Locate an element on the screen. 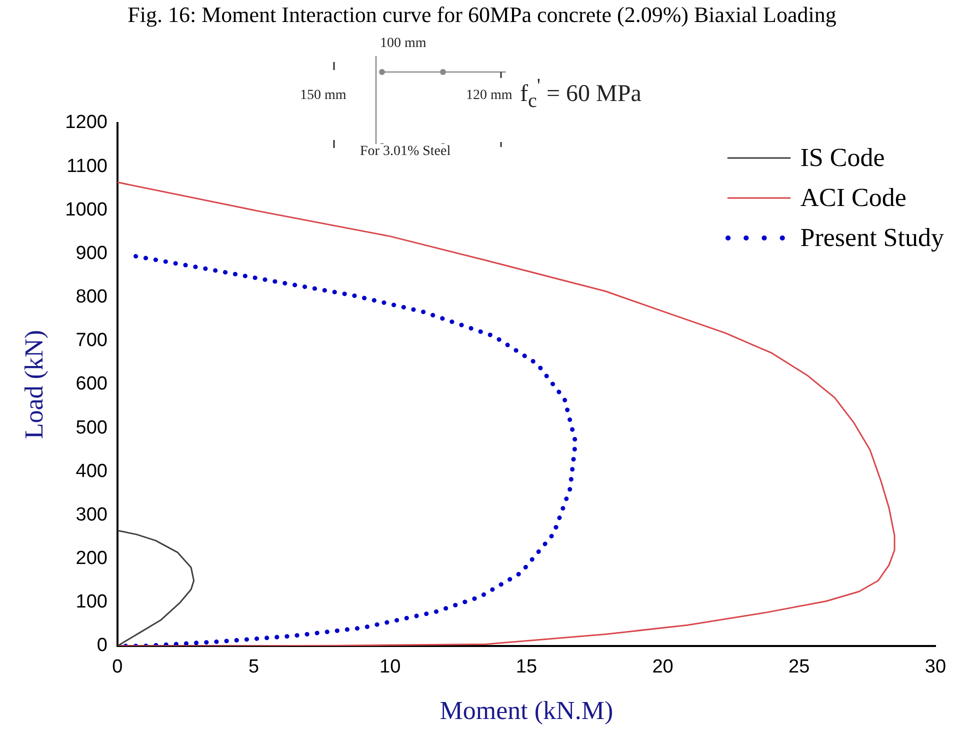 Image resolution: width=964 pixels, height=748 pixels. text: 120 mm is located at coordinates (489, 96).